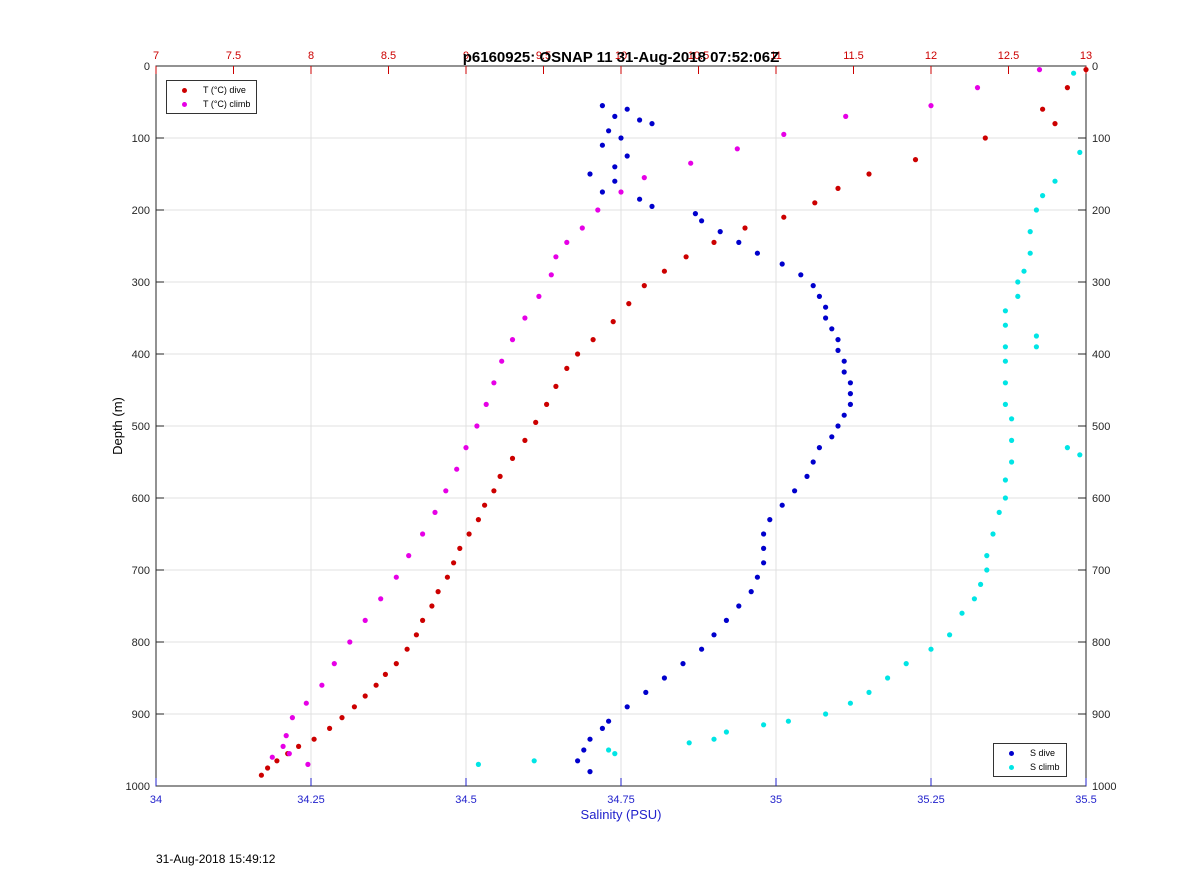  I want to click on y-tick-label-left: 900, so click(141, 715).